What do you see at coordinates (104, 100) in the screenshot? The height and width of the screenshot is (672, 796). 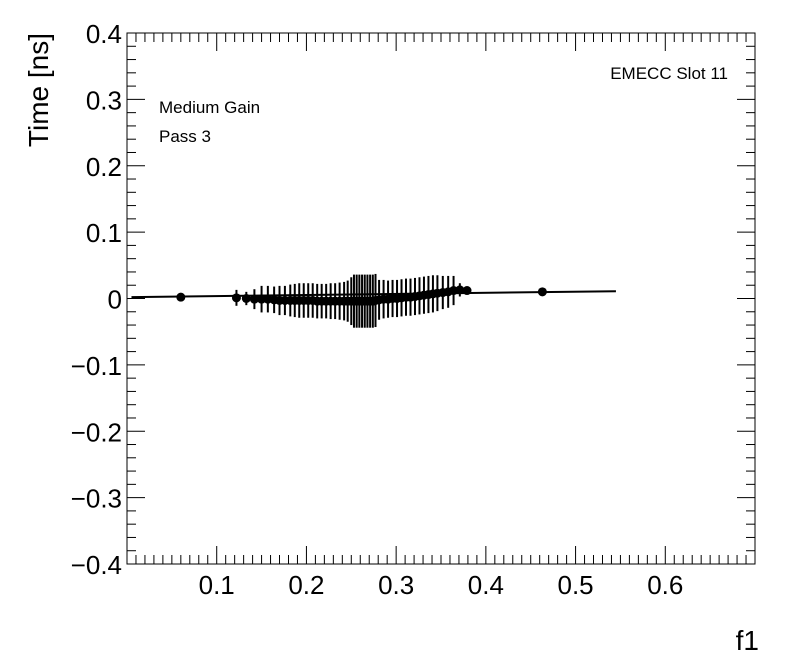 I see `y-tick-label: 0.3` at bounding box center [104, 100].